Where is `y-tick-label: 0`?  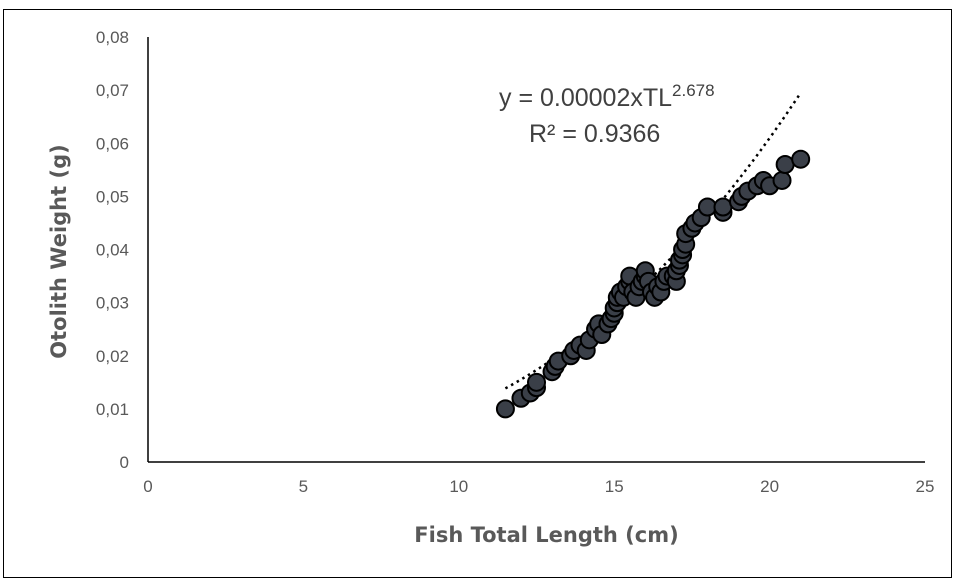
y-tick-label: 0 is located at coordinates (124, 462).